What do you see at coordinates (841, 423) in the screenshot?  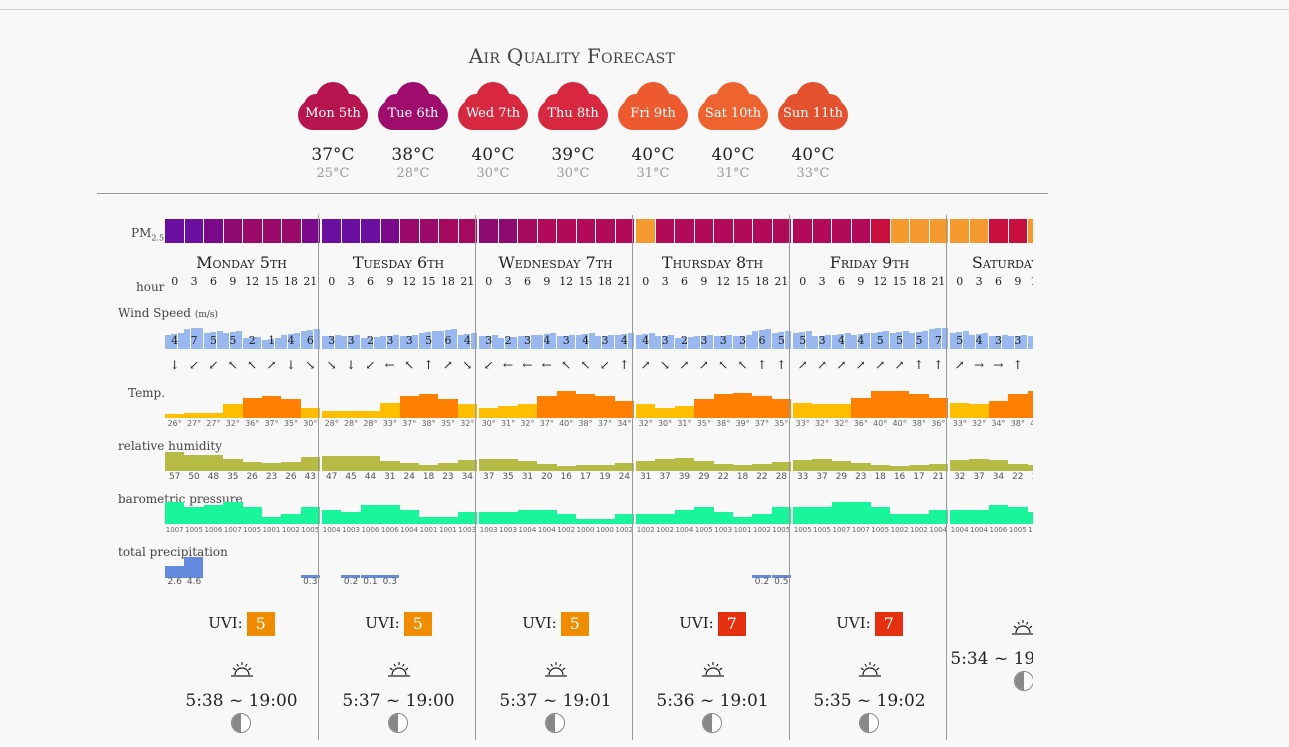 I see `temp-value: 32°` at bounding box center [841, 423].